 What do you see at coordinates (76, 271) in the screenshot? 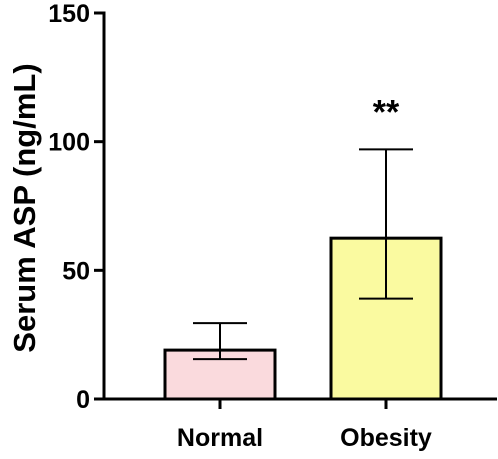
I see `y-tick-label-50: 50` at bounding box center [76, 271].